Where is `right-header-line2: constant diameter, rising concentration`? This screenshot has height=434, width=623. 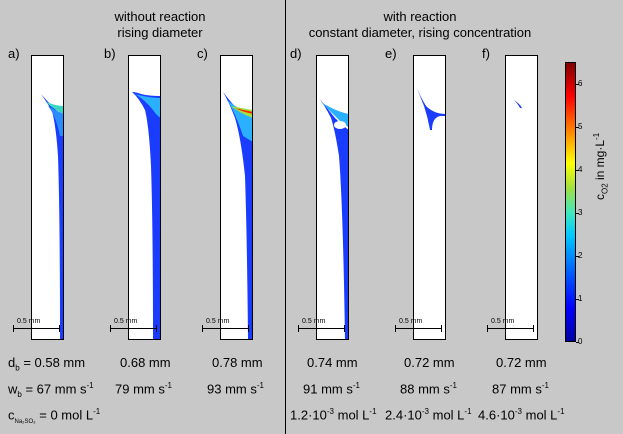 right-header-line2: constant diameter, rising concentration is located at coordinates (420, 32).